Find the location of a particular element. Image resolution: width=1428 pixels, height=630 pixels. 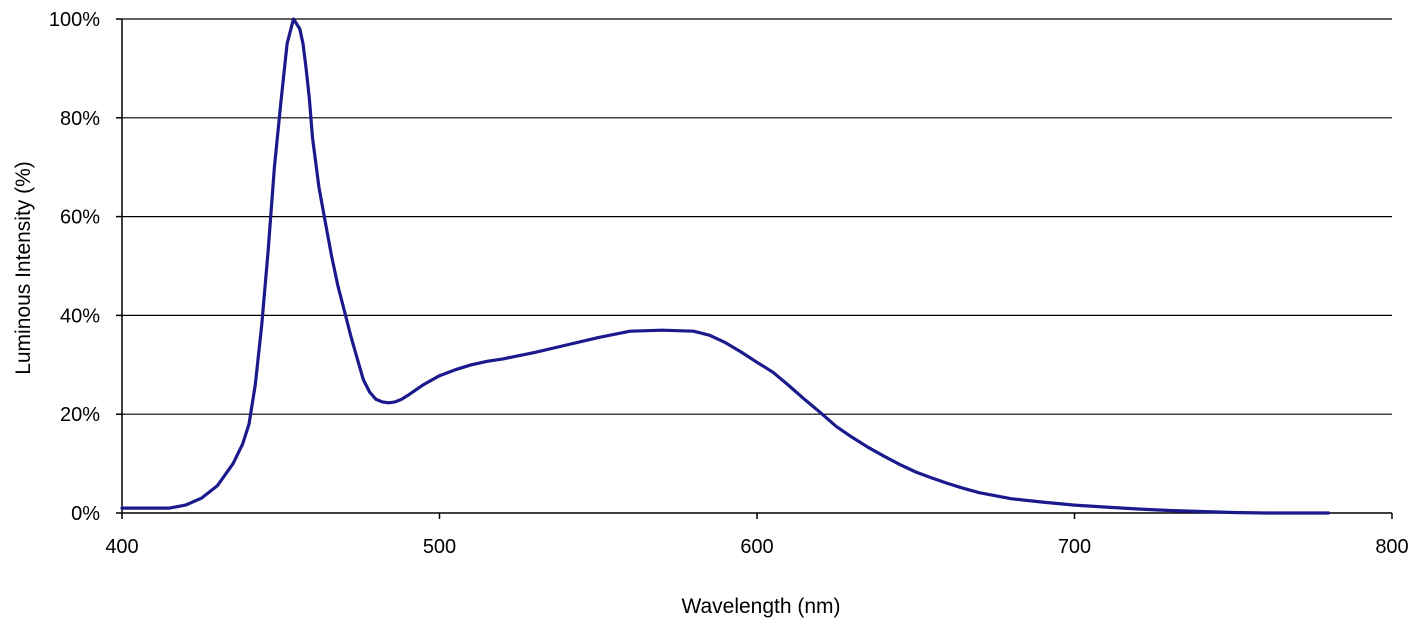

y-tick-label-3: 60% is located at coordinates (80, 218).